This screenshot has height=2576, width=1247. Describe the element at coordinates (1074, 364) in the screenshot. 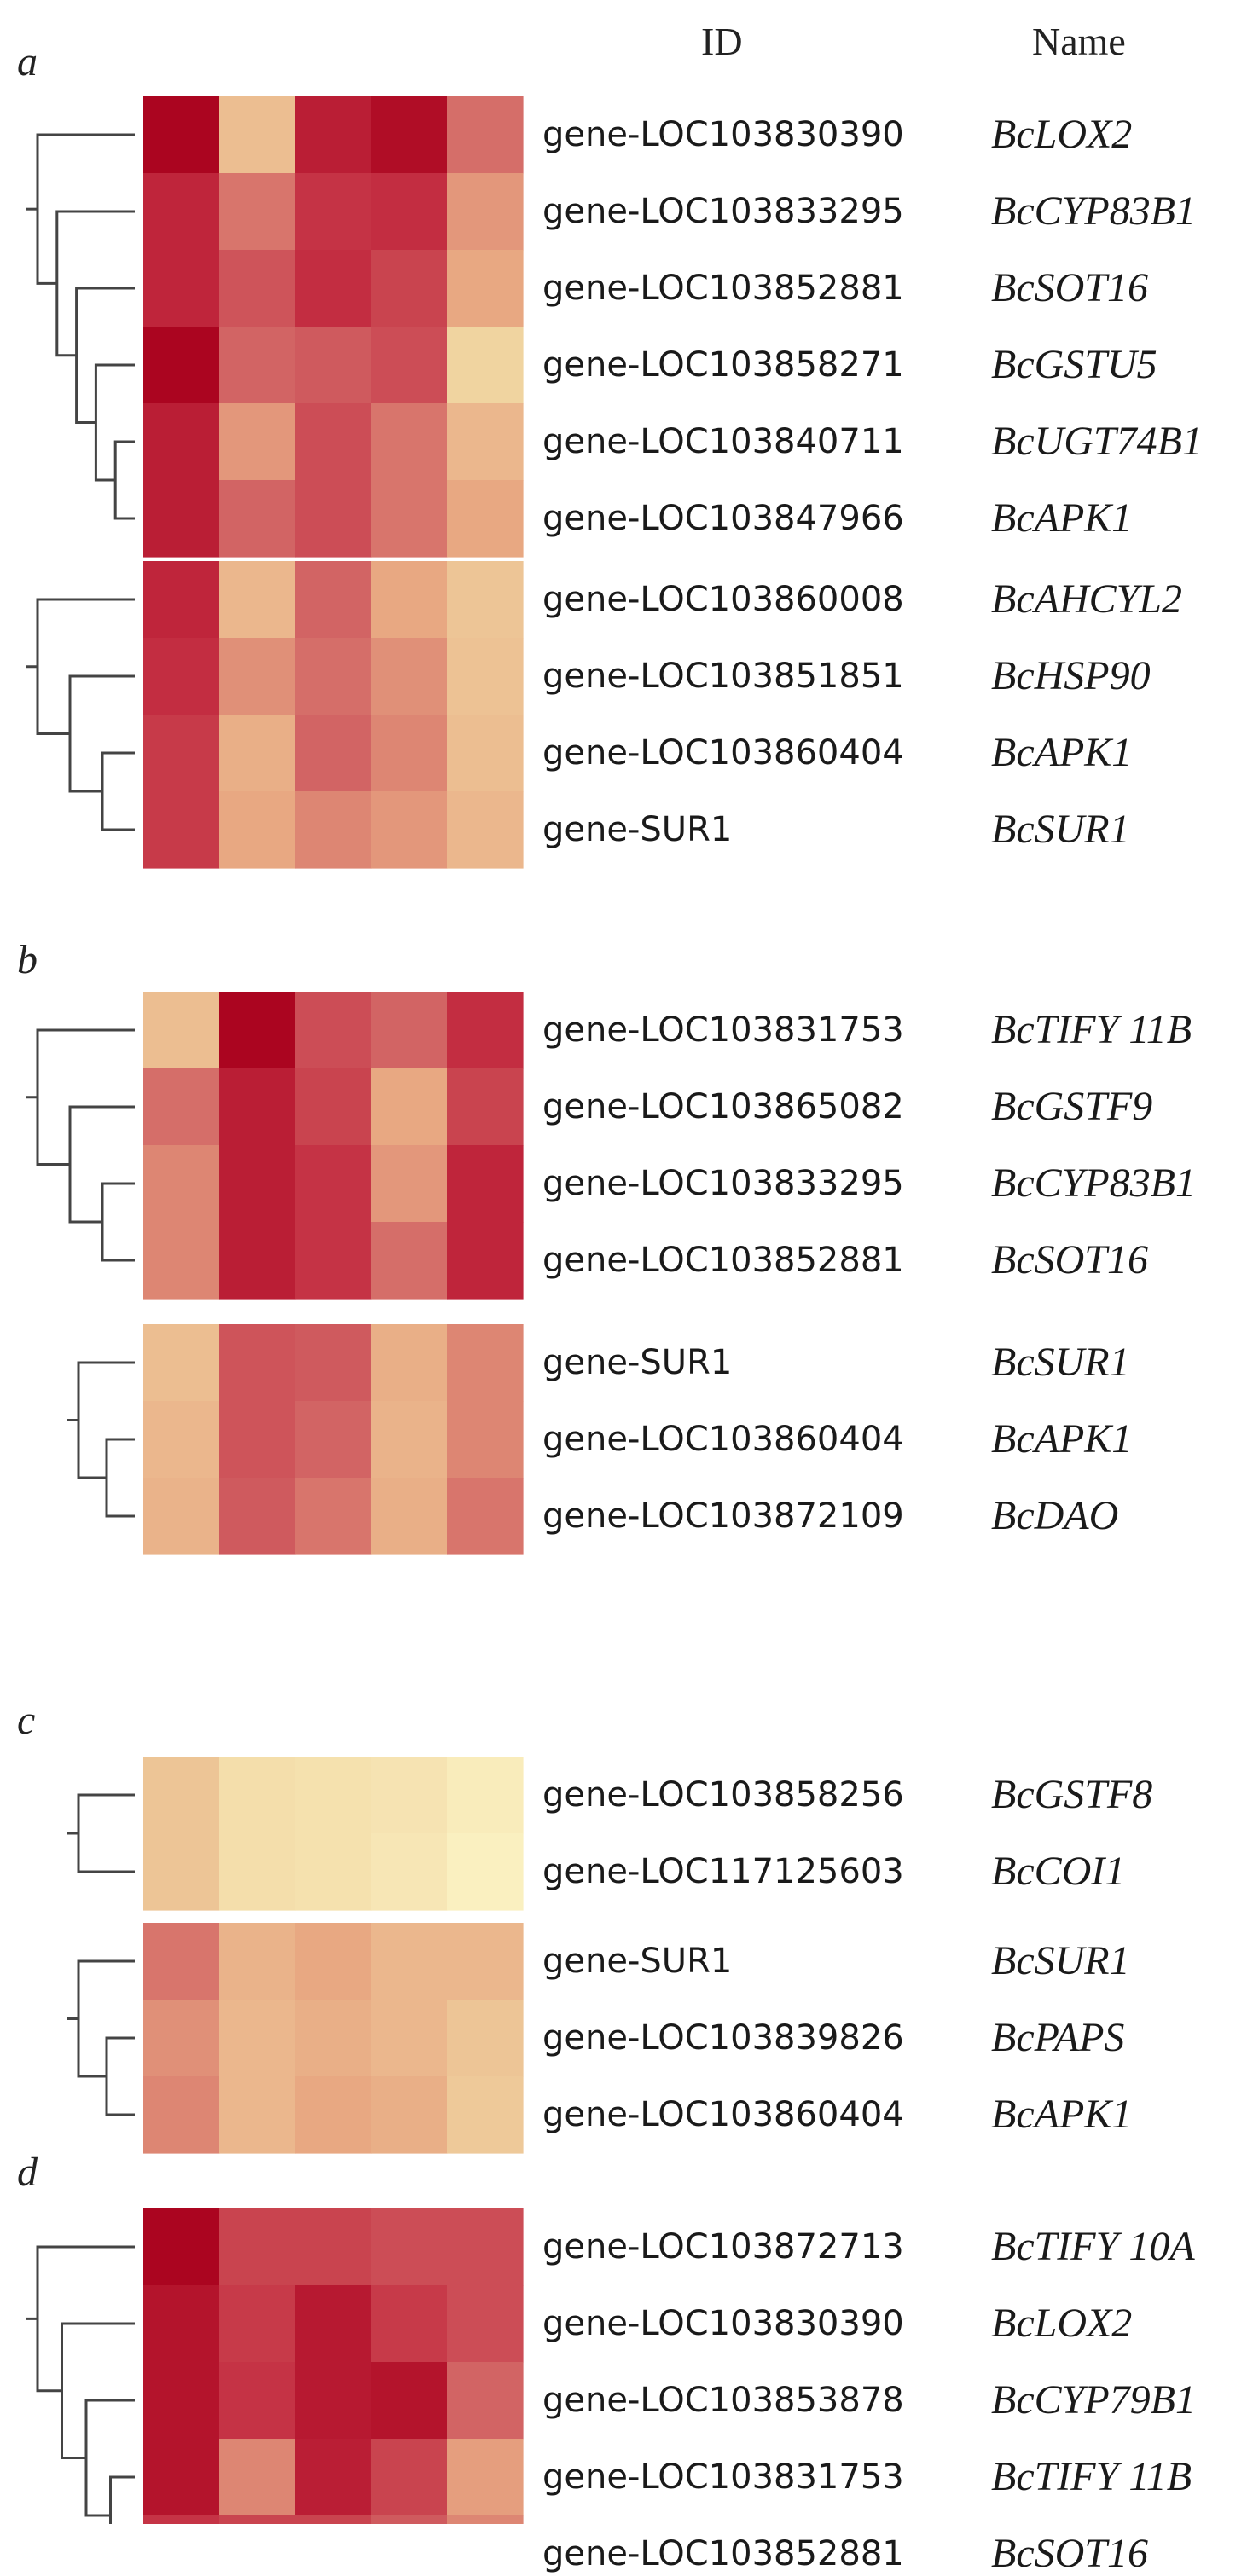

I see `gene-name-label: BcGSTU5` at that location.